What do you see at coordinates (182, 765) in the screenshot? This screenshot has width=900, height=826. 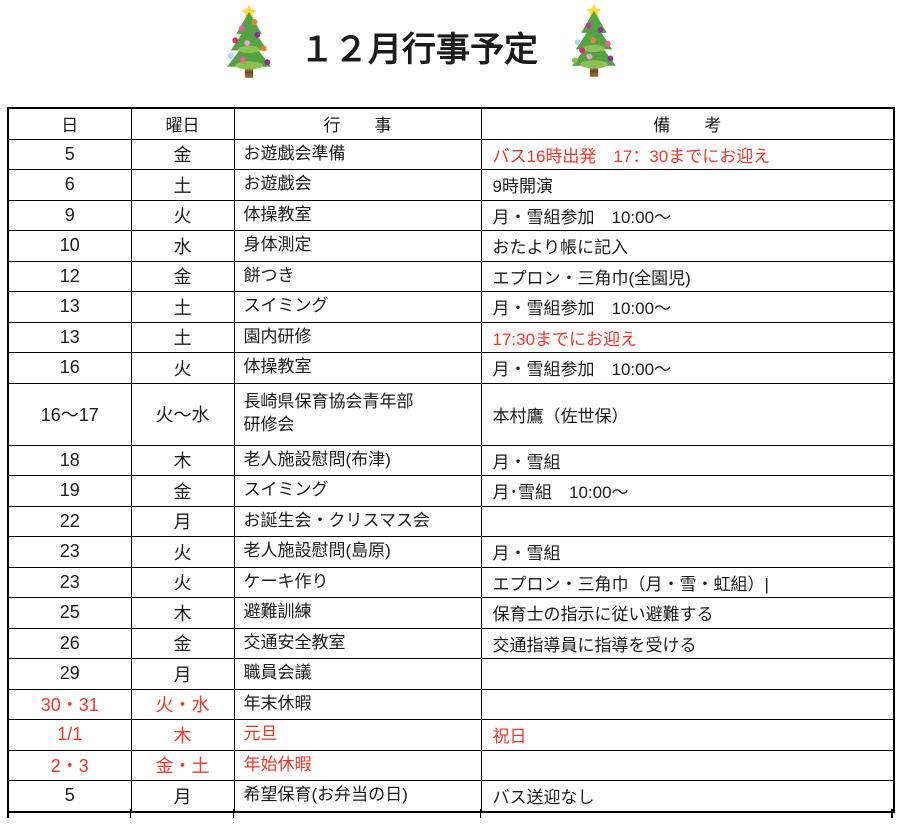 I see `cell-weekday: 金・土` at bounding box center [182, 765].